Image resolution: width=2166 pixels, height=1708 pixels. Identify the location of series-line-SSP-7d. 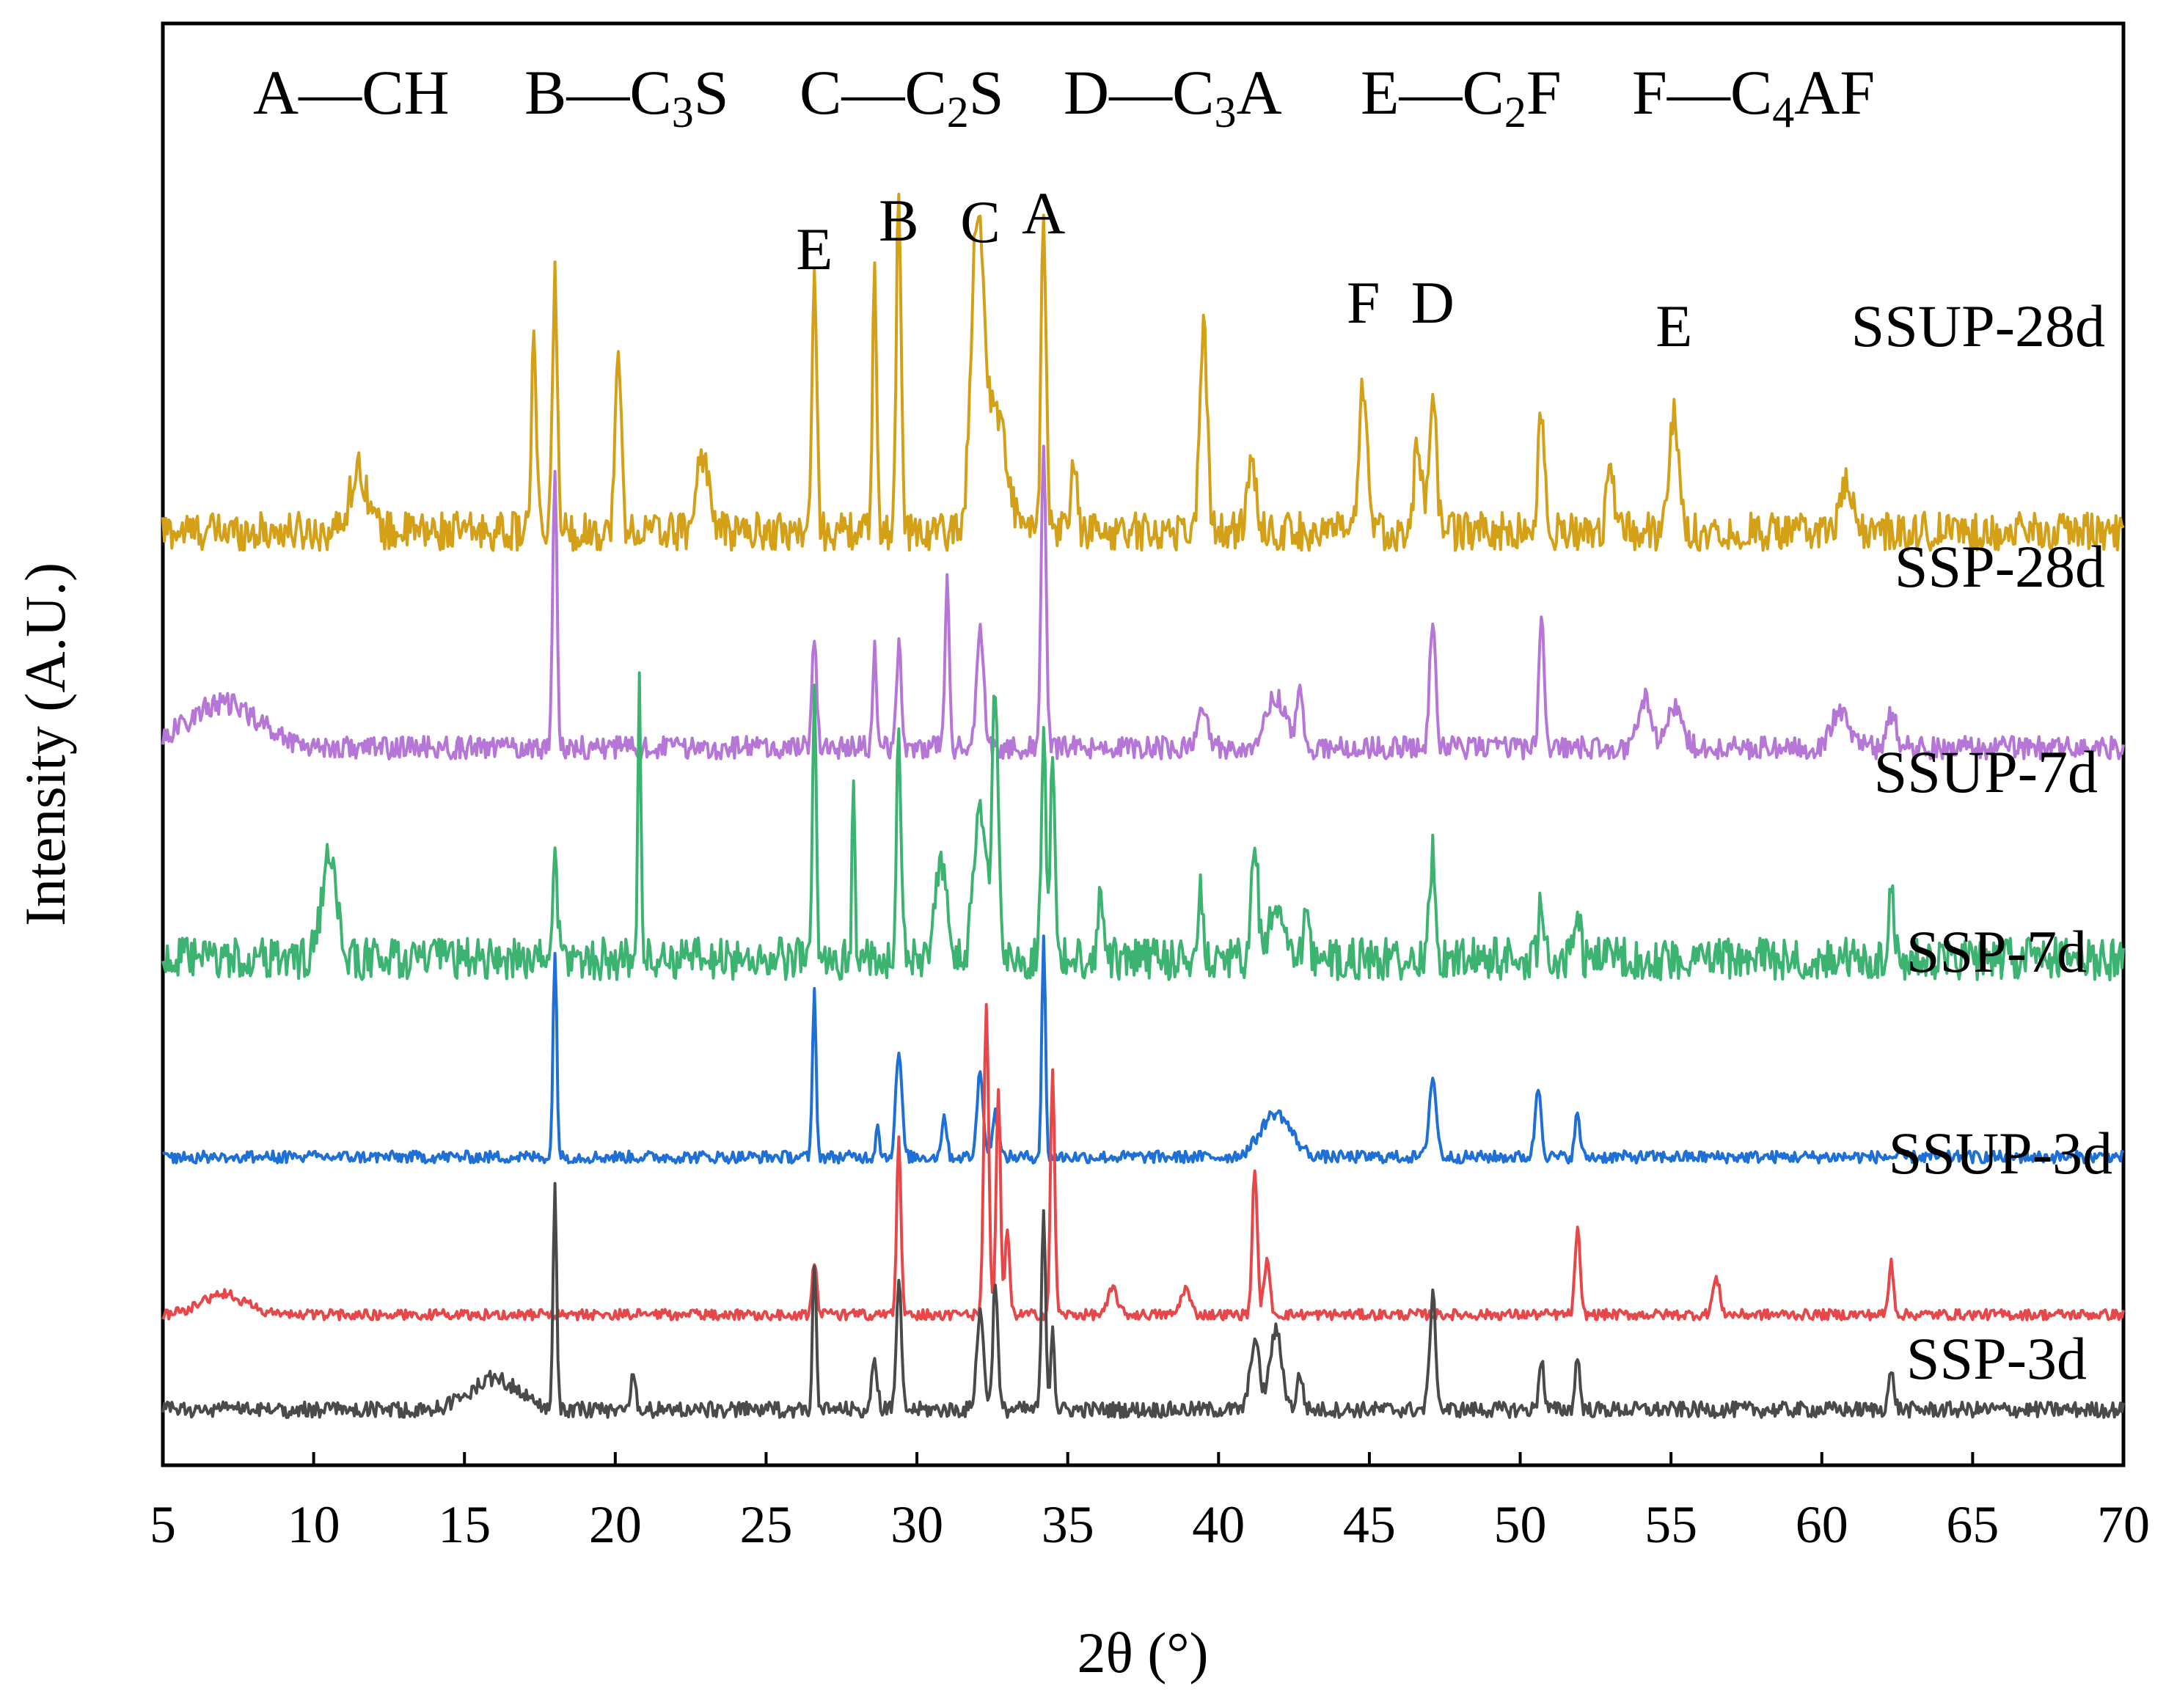
(1143, 1049).